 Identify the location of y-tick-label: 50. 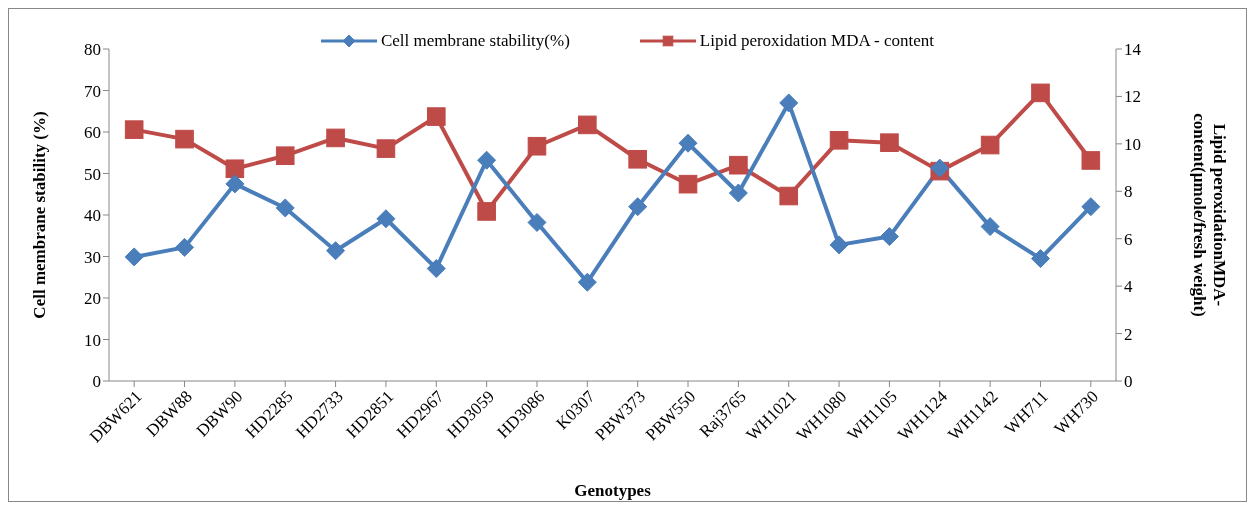
(92, 174).